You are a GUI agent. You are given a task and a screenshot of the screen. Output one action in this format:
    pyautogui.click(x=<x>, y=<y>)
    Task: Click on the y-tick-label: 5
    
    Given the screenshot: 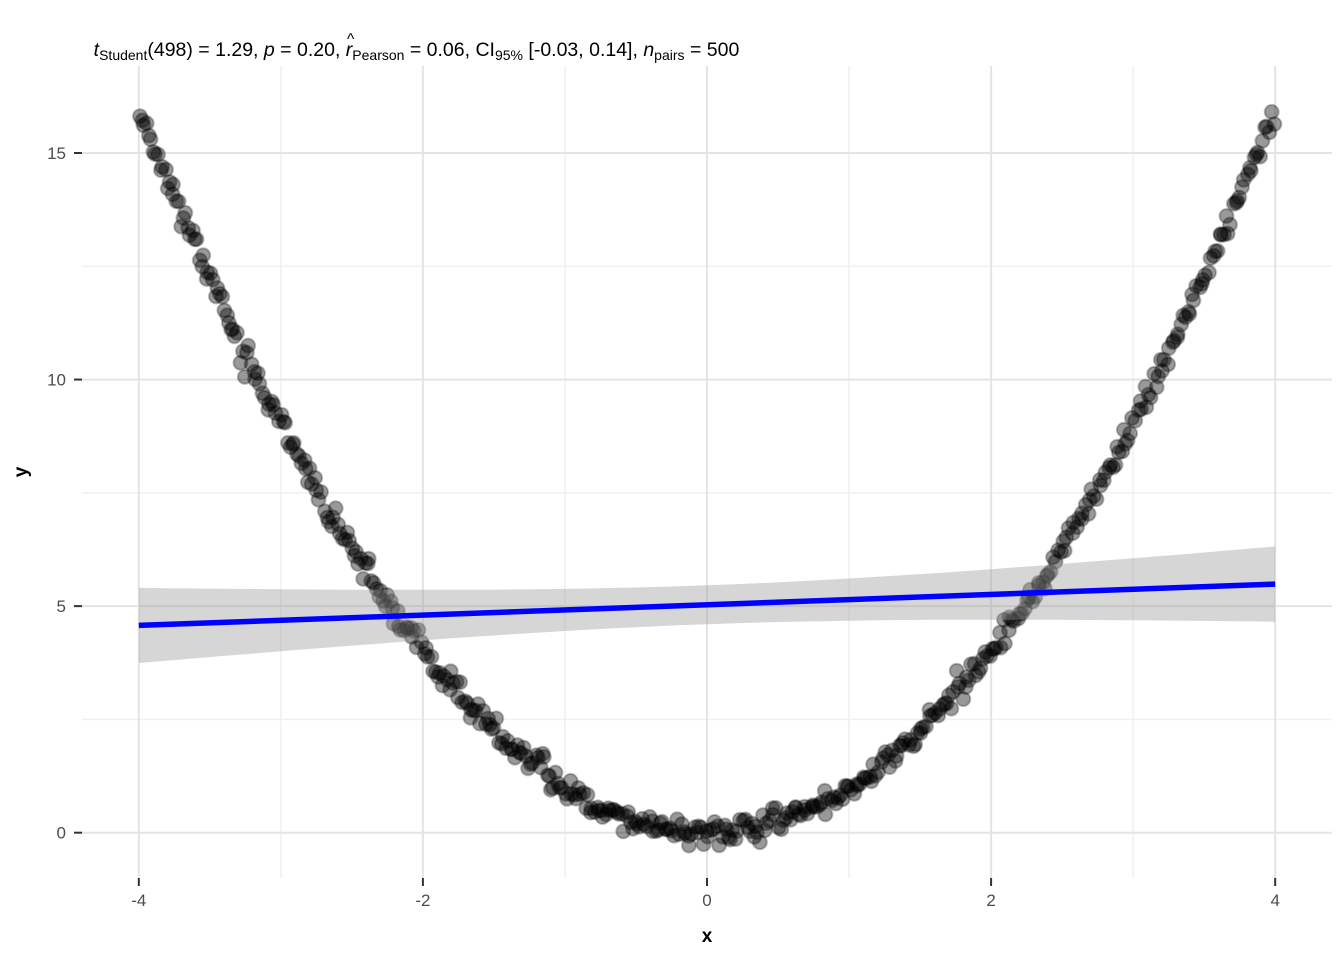 What is the action you would take?
    pyautogui.click(x=61, y=606)
    